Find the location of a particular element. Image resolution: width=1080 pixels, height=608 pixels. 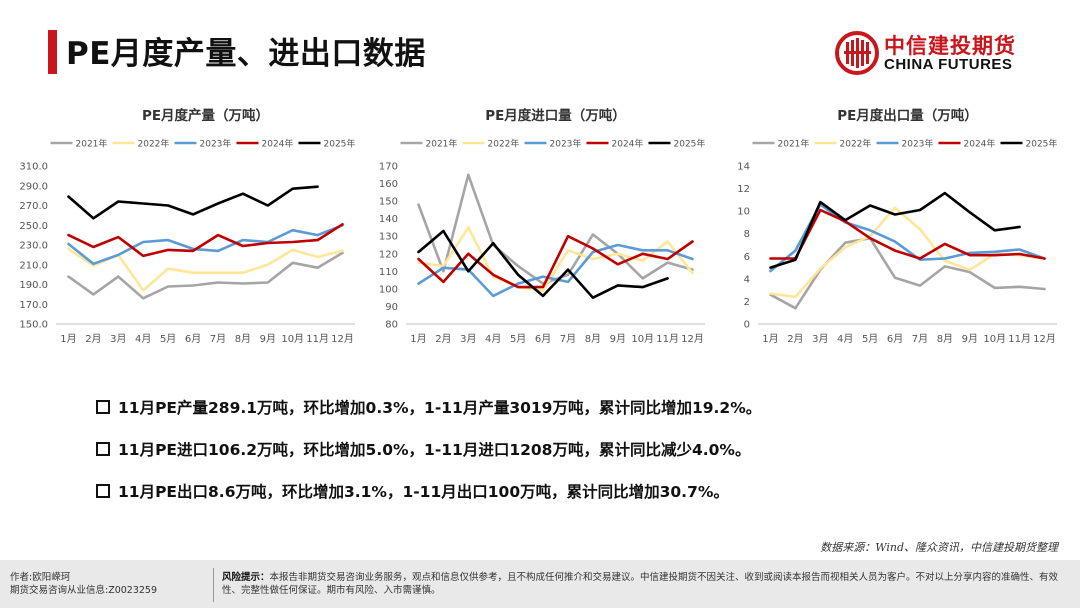

y-tick-label: 290.0 is located at coordinates (33, 186).